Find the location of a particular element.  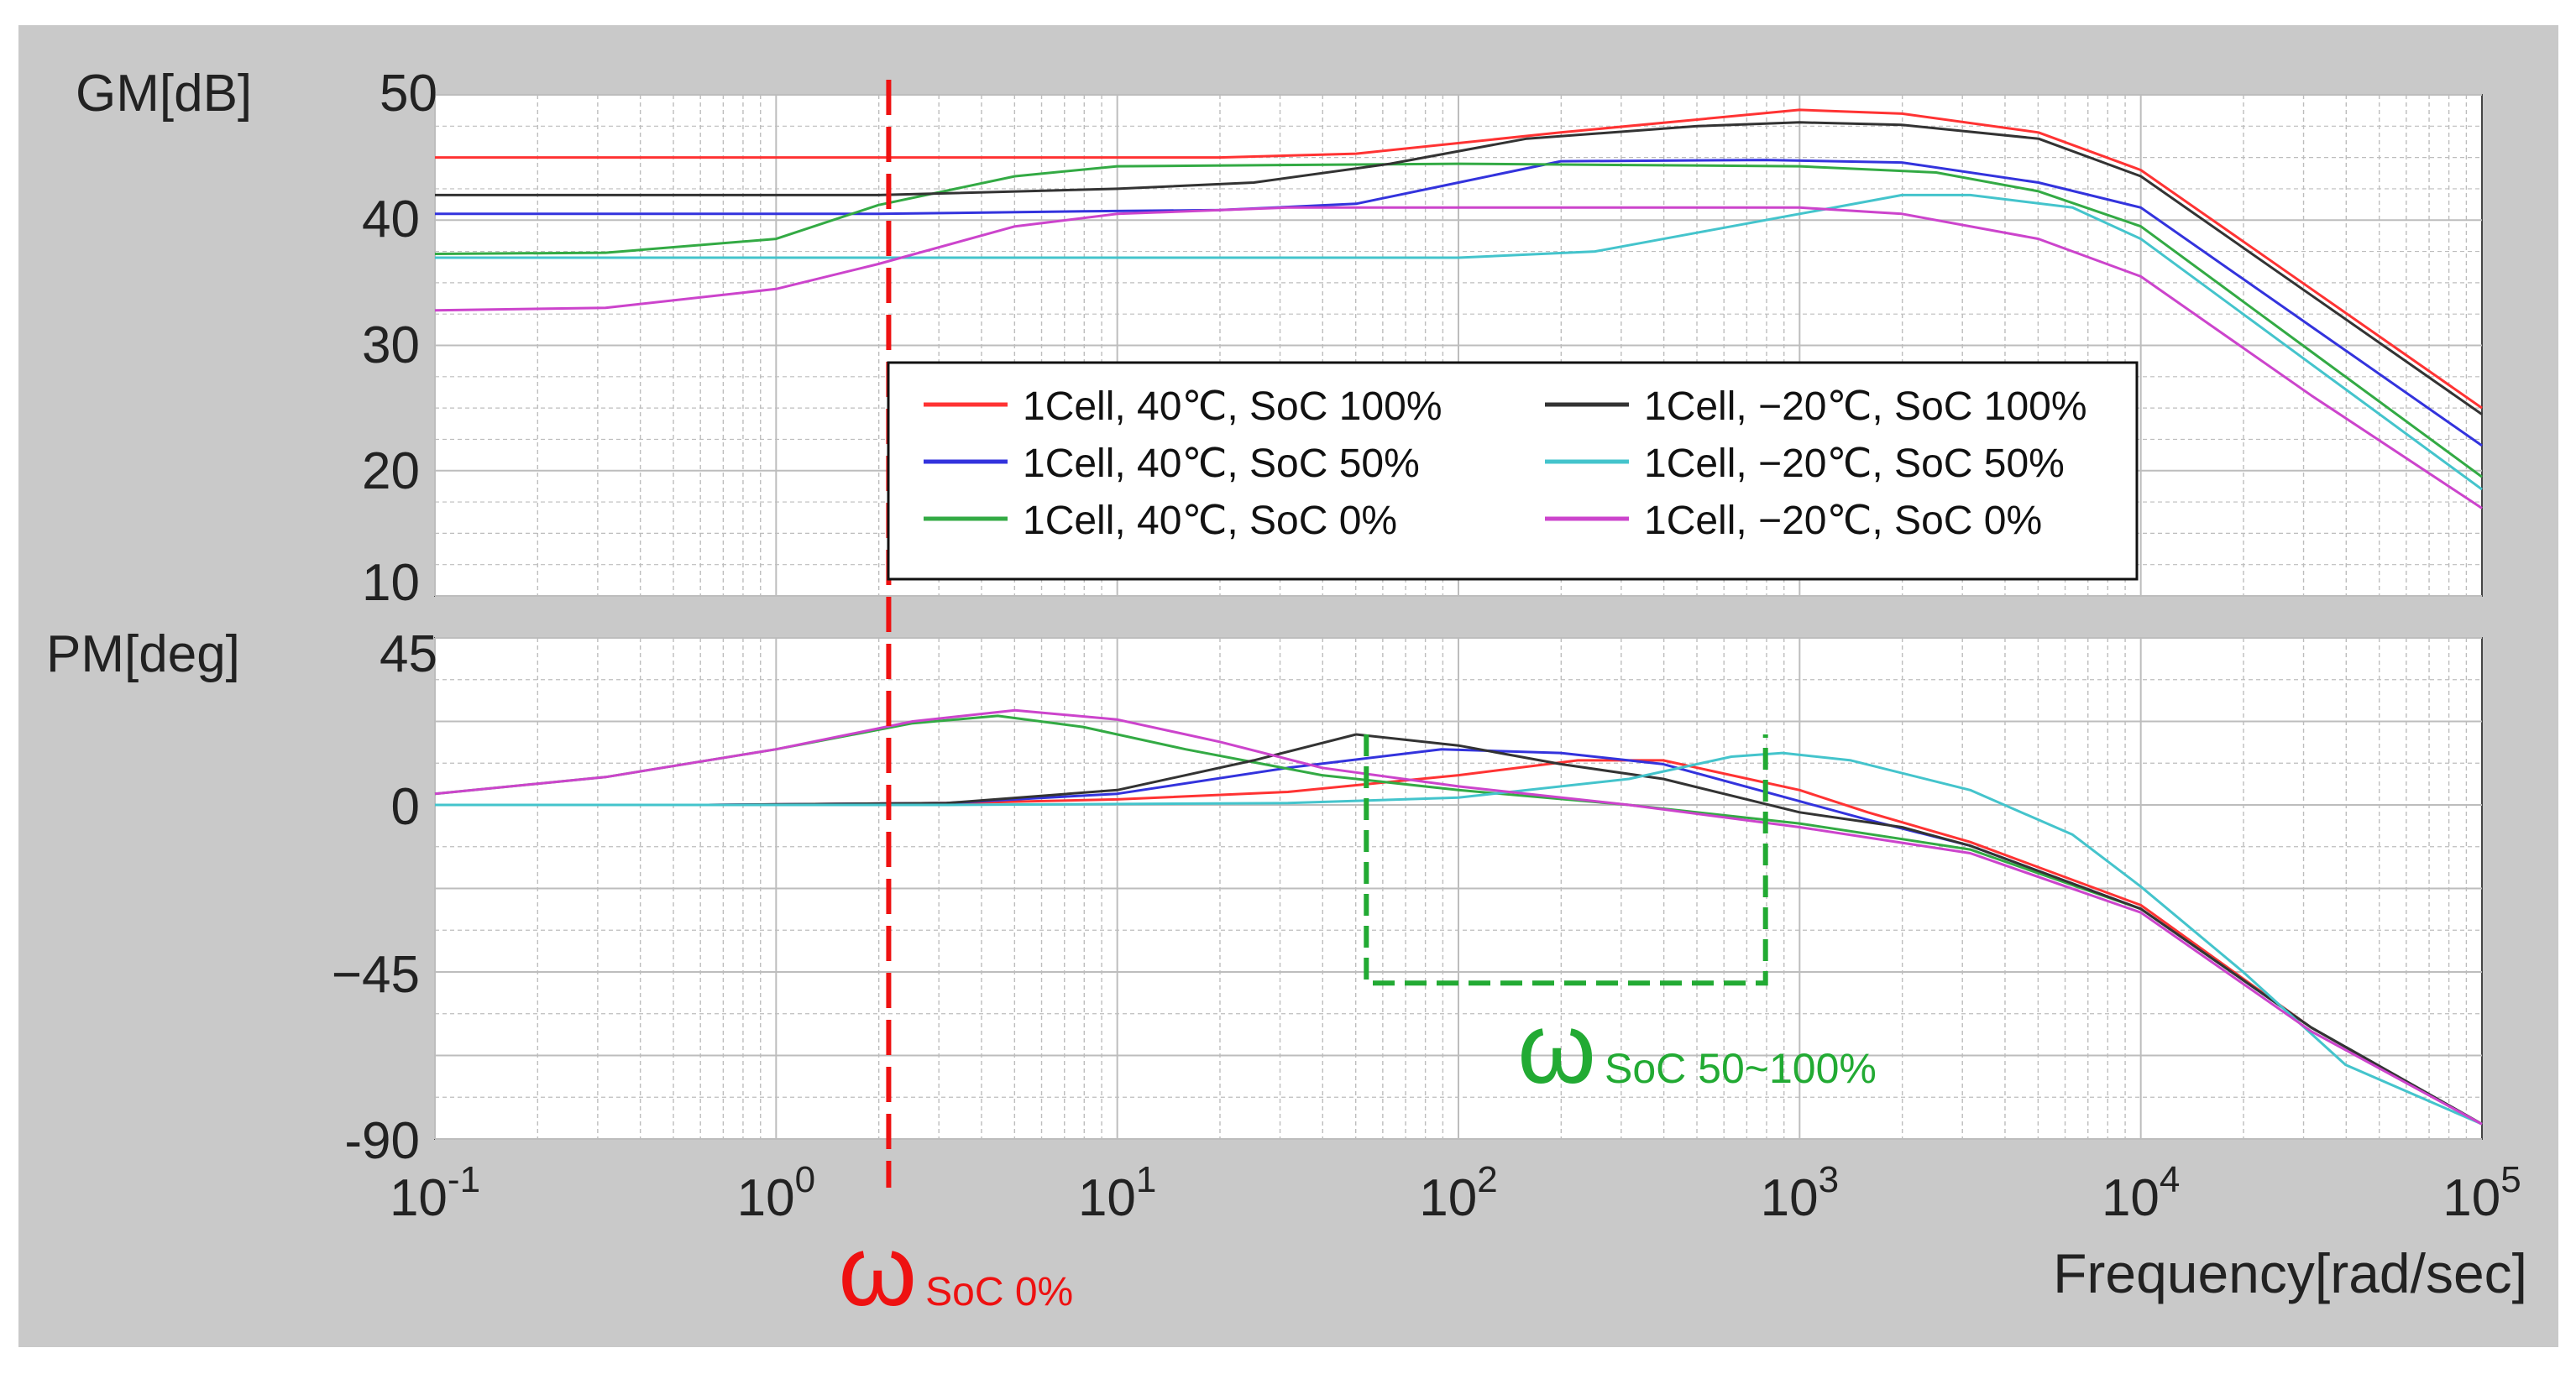

legend-label: 1Cell, −20℃, SoC 50% is located at coordinates (1855, 464).